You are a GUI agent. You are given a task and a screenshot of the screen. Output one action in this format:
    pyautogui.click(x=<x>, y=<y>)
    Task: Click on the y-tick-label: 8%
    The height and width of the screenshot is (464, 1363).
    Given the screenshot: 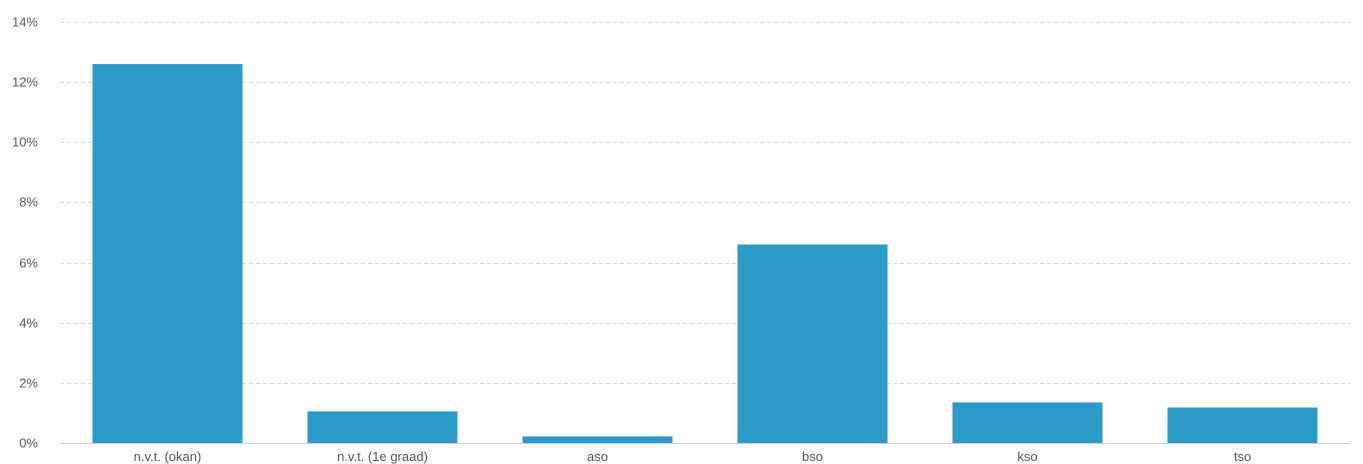 What is the action you would take?
    pyautogui.click(x=28, y=202)
    